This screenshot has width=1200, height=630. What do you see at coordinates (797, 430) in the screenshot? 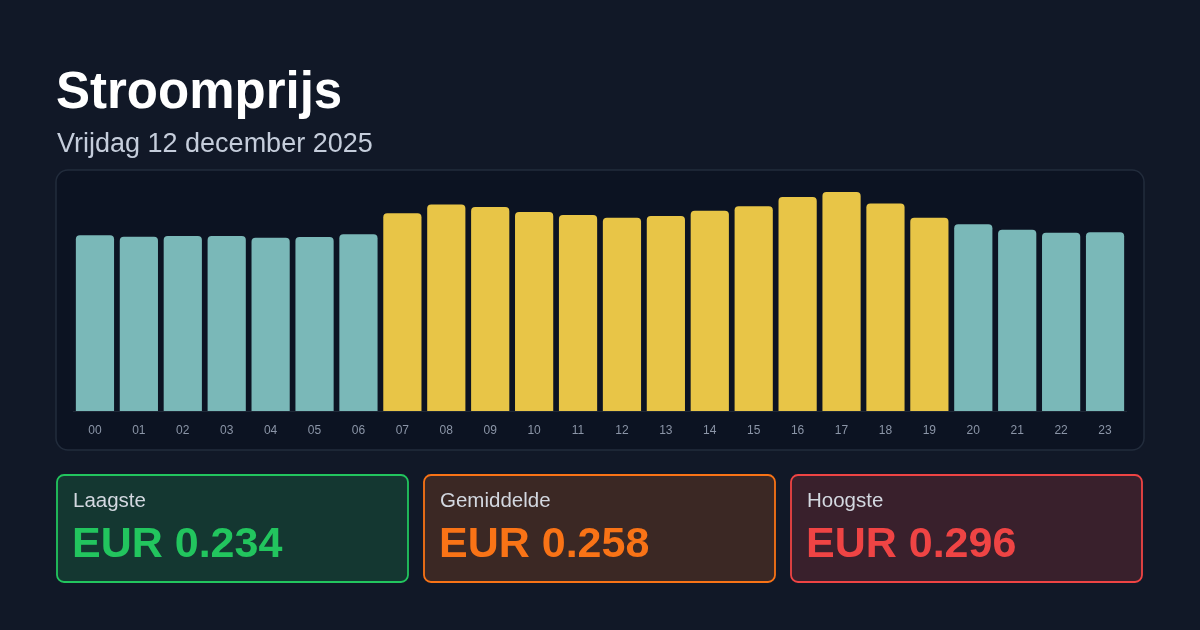
I see `x-tick-label: 16` at bounding box center [797, 430].